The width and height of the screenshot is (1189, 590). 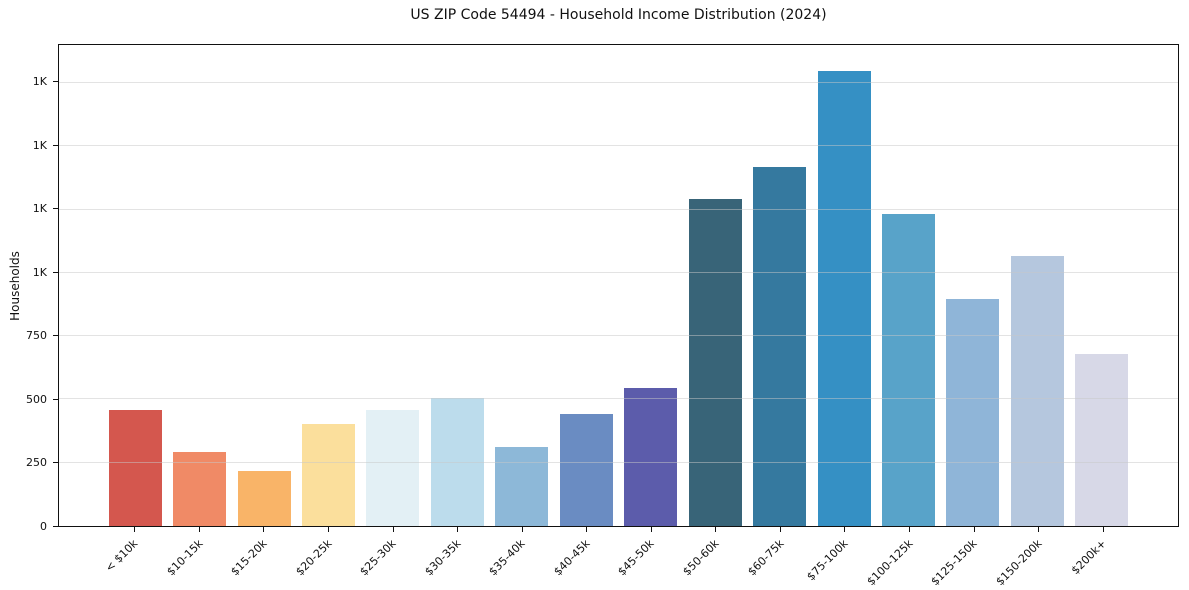 I want to click on x-tick-label: $150-200k, so click(x=1019, y=563).